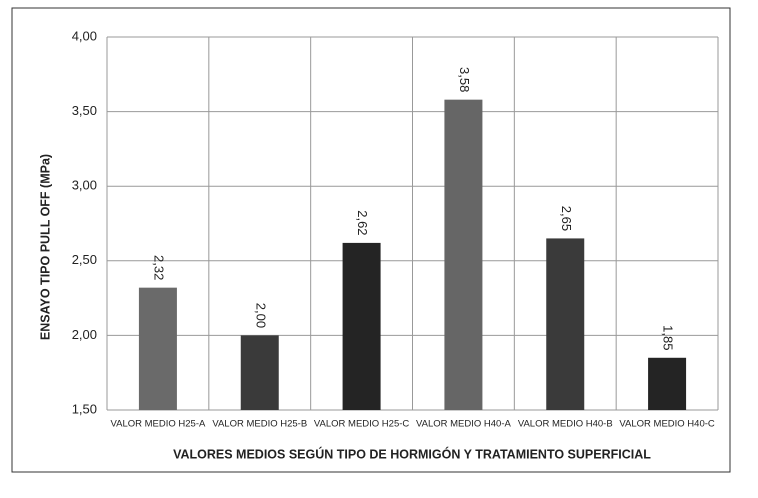  I want to click on value-label: 2,65, so click(566, 218).